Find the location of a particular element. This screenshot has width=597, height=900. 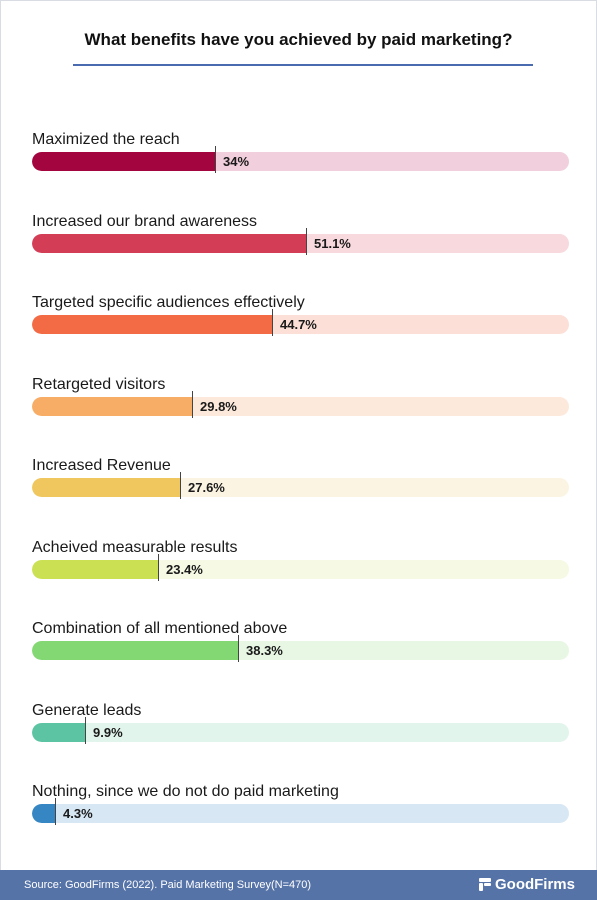

bar-category-label: Increased our brand awareness is located at coordinates (145, 221).